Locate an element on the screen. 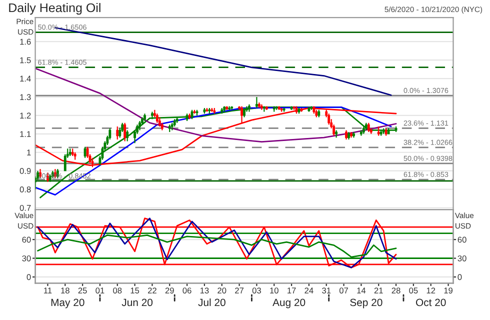  x-tick-label: 10 is located at coordinates (274, 291).